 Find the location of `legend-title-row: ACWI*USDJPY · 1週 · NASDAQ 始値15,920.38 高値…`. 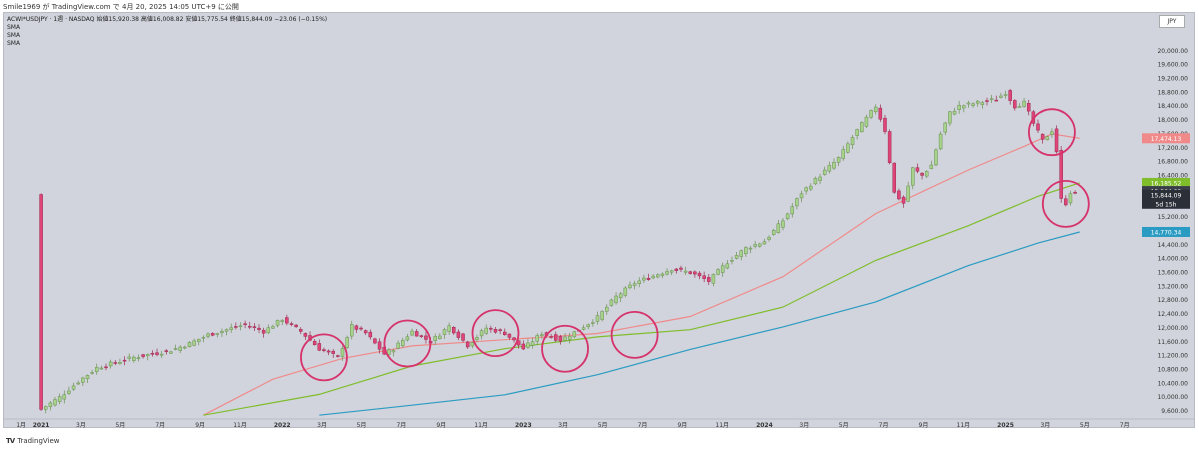

legend-title-row: ACWI*USDJPY · 1週 · NASDAQ 始値15,920.38 高値… is located at coordinates (167, 20).